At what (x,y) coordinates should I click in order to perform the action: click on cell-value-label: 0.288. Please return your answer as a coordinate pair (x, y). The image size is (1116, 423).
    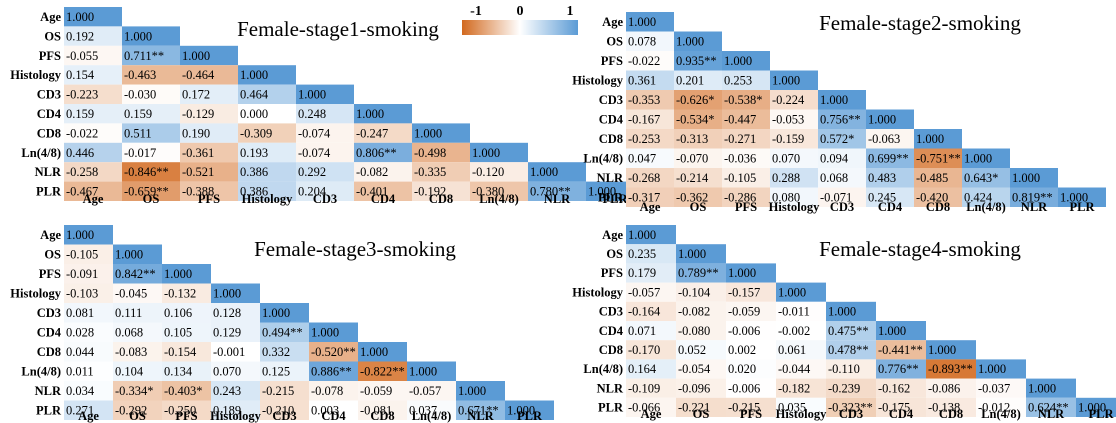
    Looking at the image, I should click on (786, 178).